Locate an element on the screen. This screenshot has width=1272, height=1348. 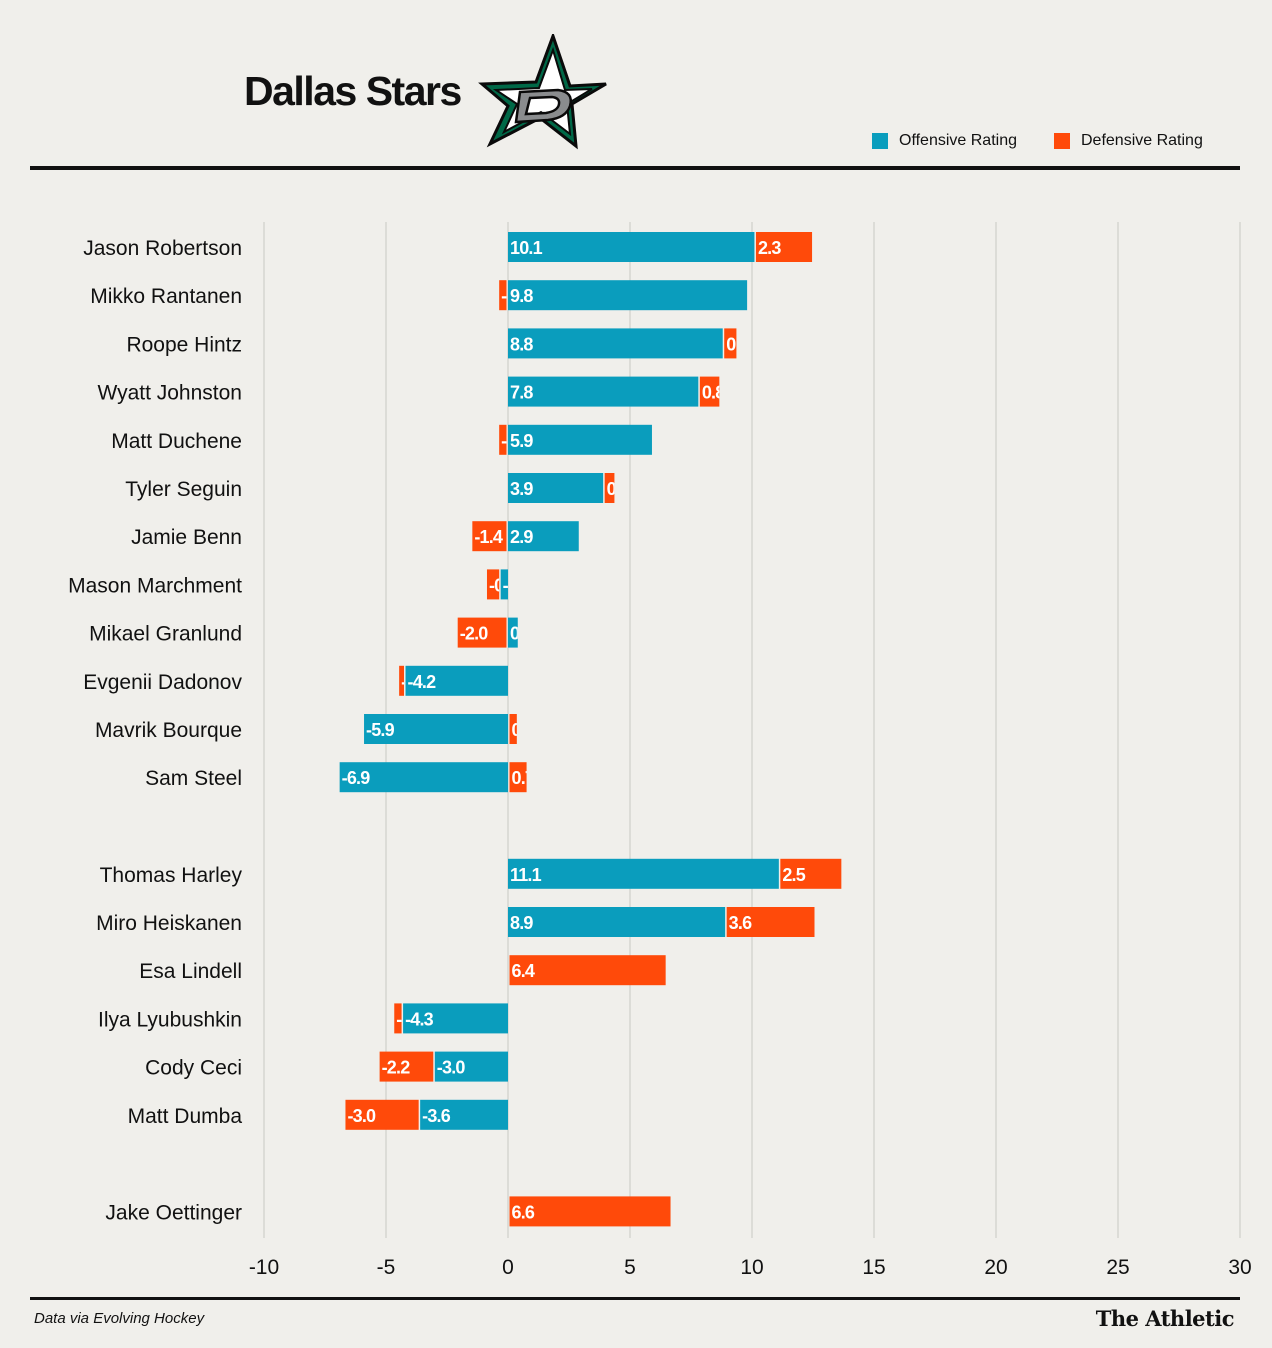
x-tick-label: -10 is located at coordinates (264, 1267).